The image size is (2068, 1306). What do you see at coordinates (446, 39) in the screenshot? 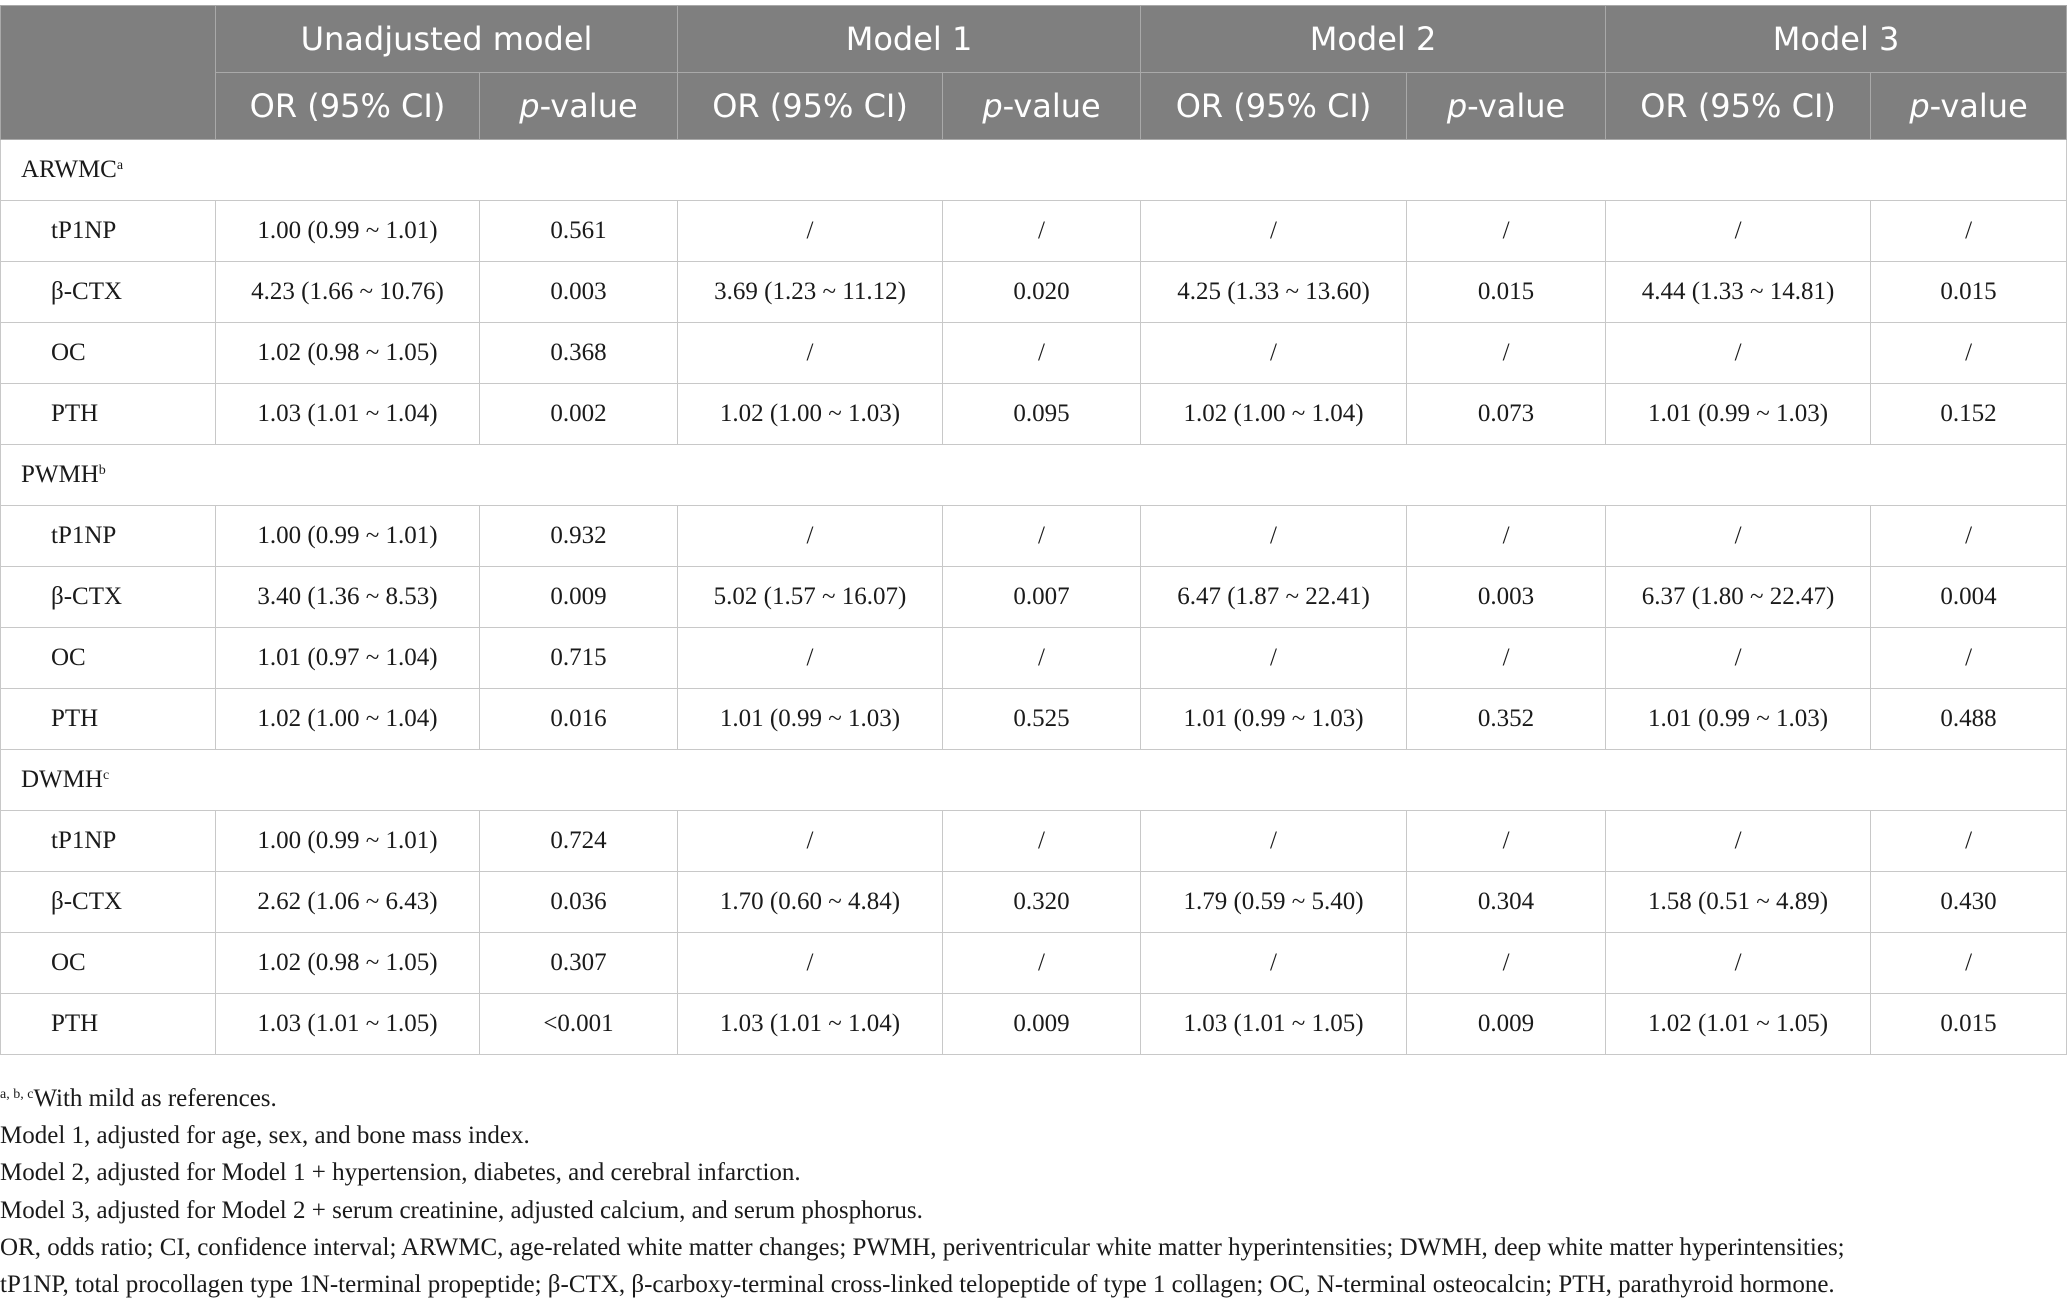
I see `header-model: Unadjusted model` at bounding box center [446, 39].